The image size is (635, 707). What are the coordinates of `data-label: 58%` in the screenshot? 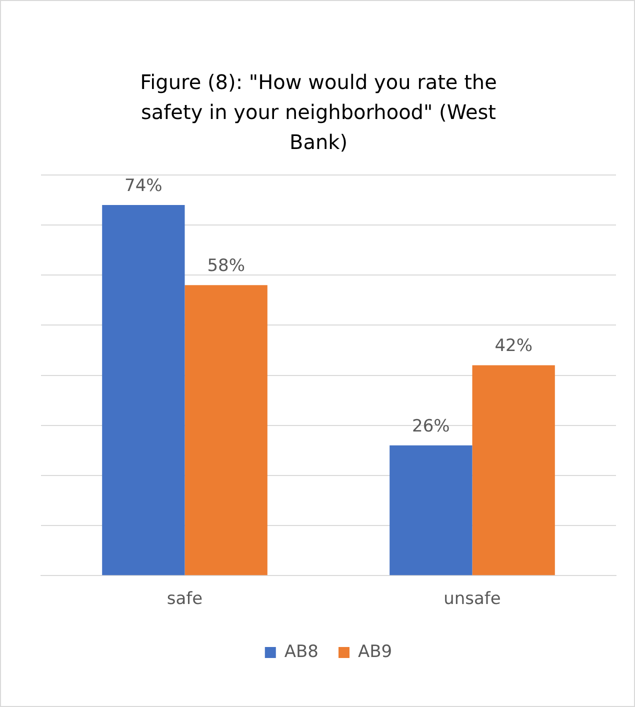 It's located at (226, 266).